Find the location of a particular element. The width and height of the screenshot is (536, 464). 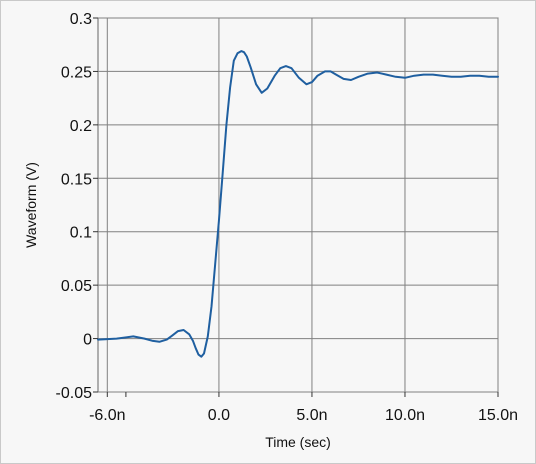

x-tick-label: -6.0n is located at coordinates (107, 415).